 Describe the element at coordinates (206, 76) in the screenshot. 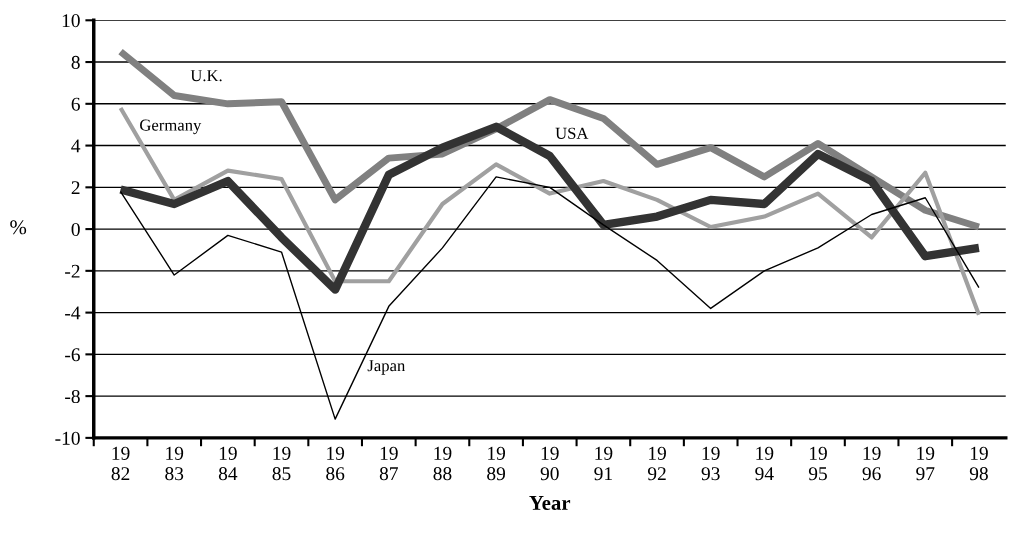

I see `series-label: U.K.` at that location.